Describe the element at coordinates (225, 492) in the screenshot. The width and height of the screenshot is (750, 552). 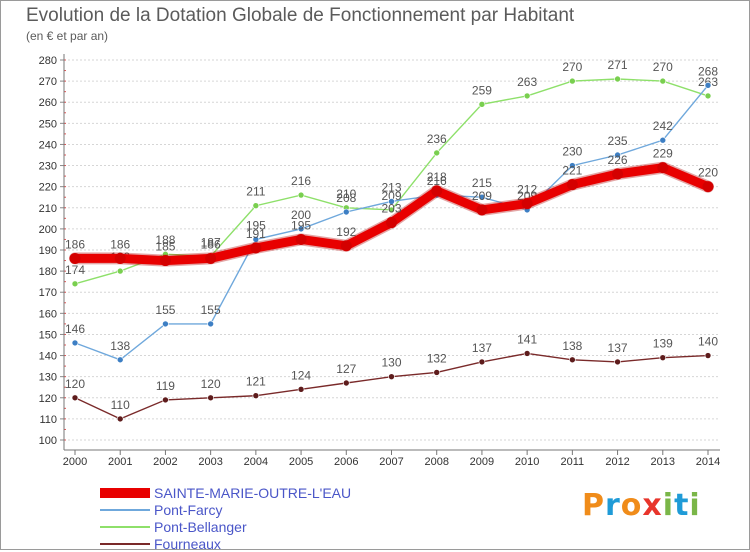
I see `legend-item: SAINTE-MARIE-OUTRE-L'EAU` at that location.